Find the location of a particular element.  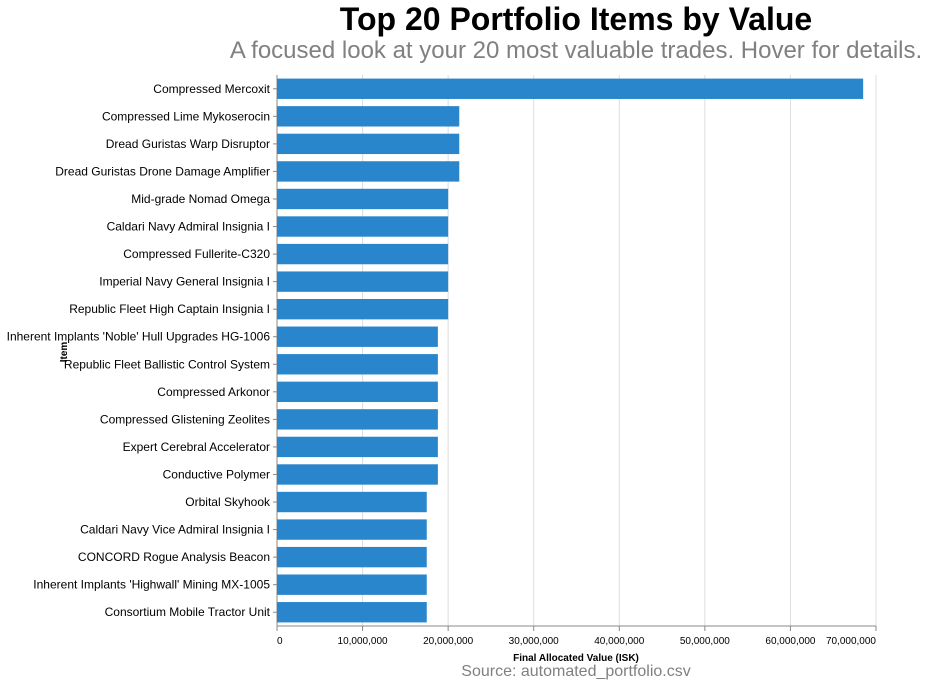

y-tick-label: Compressed Mercoxit is located at coordinates (211, 89).